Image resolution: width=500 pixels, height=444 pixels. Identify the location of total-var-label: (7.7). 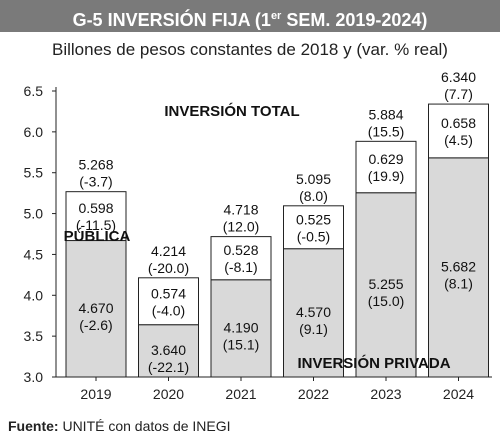
(458, 94).